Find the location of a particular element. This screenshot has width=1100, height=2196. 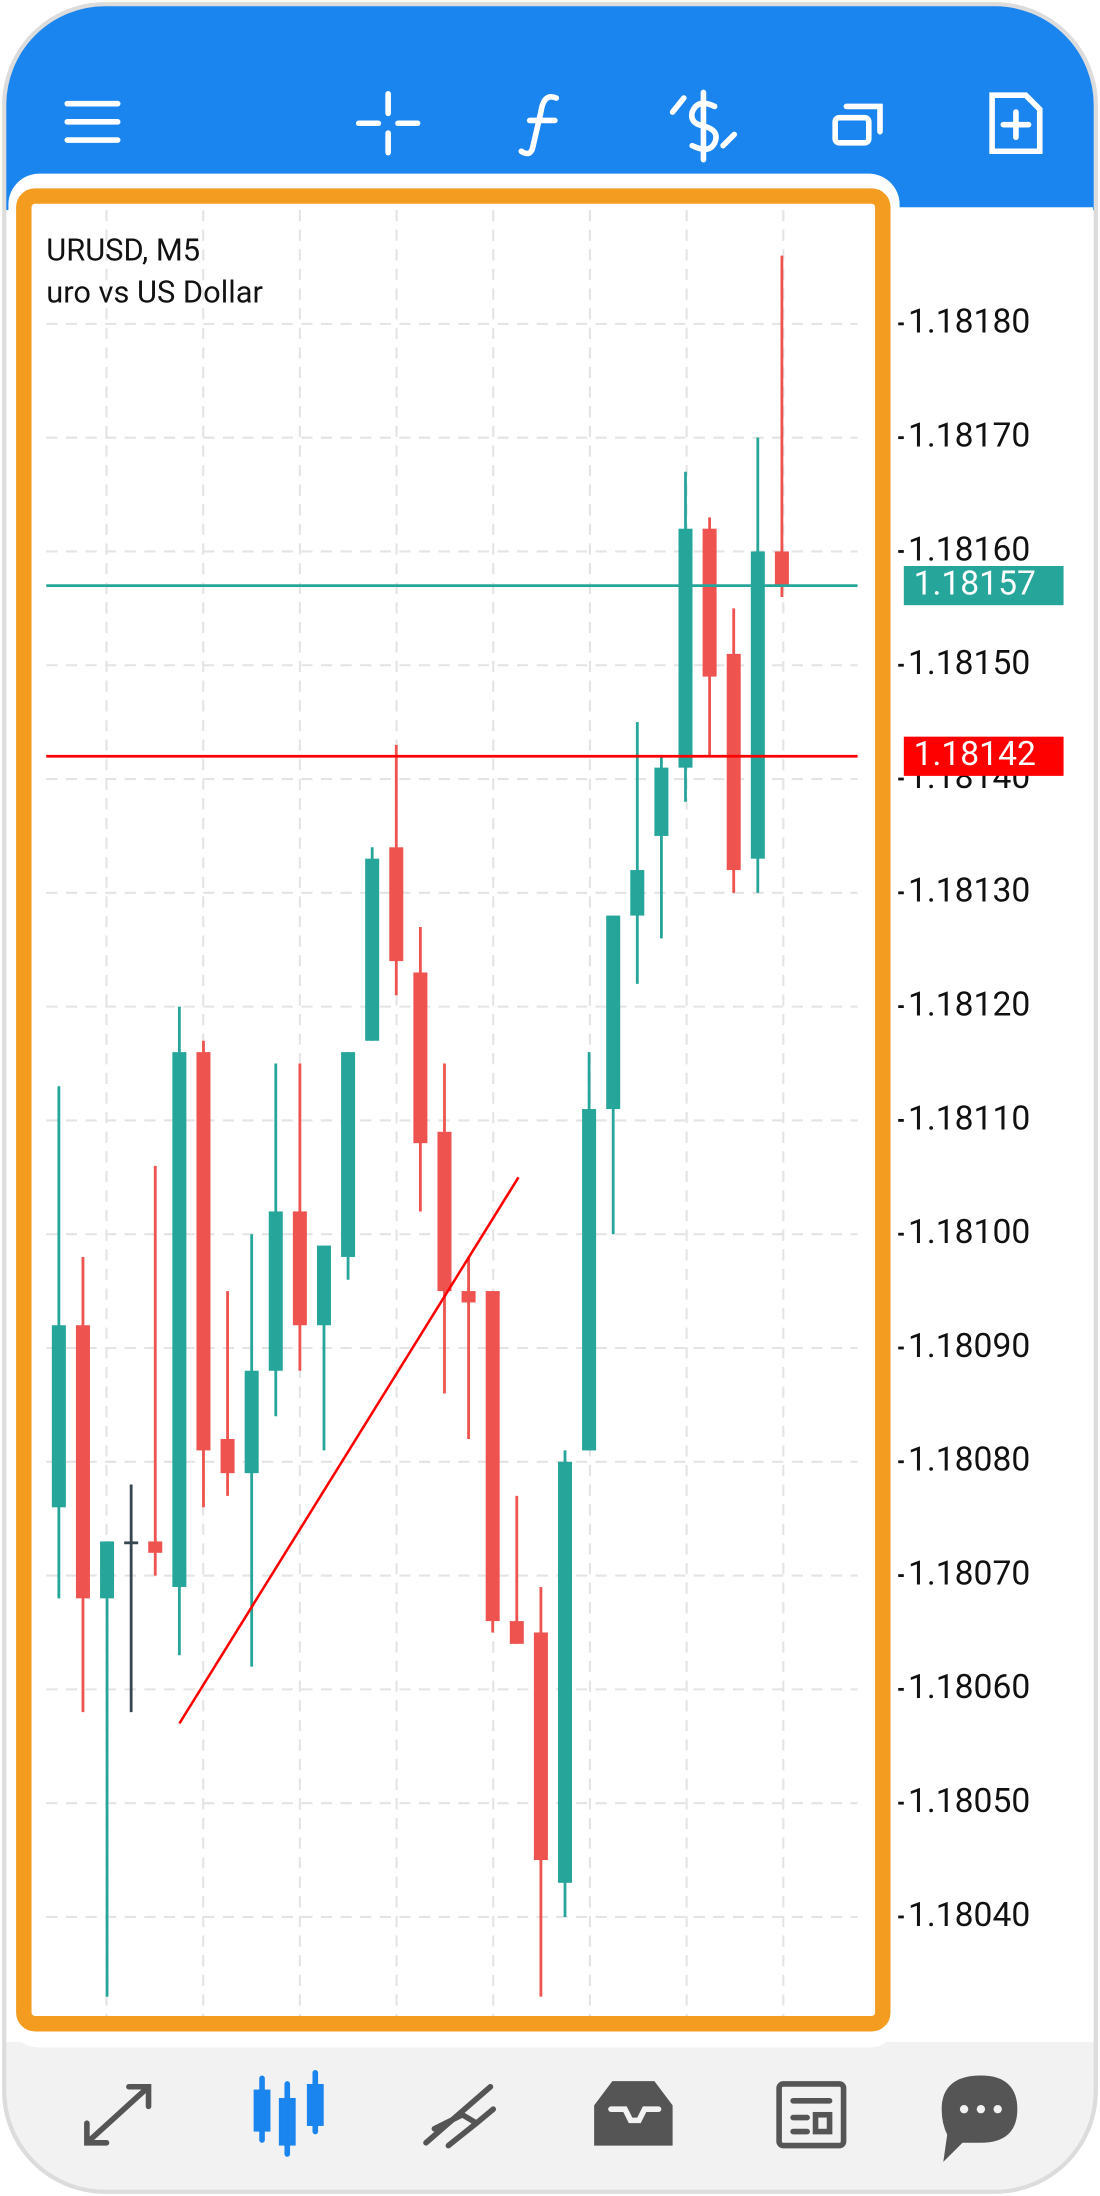

indicators-button is located at coordinates (539, 125).